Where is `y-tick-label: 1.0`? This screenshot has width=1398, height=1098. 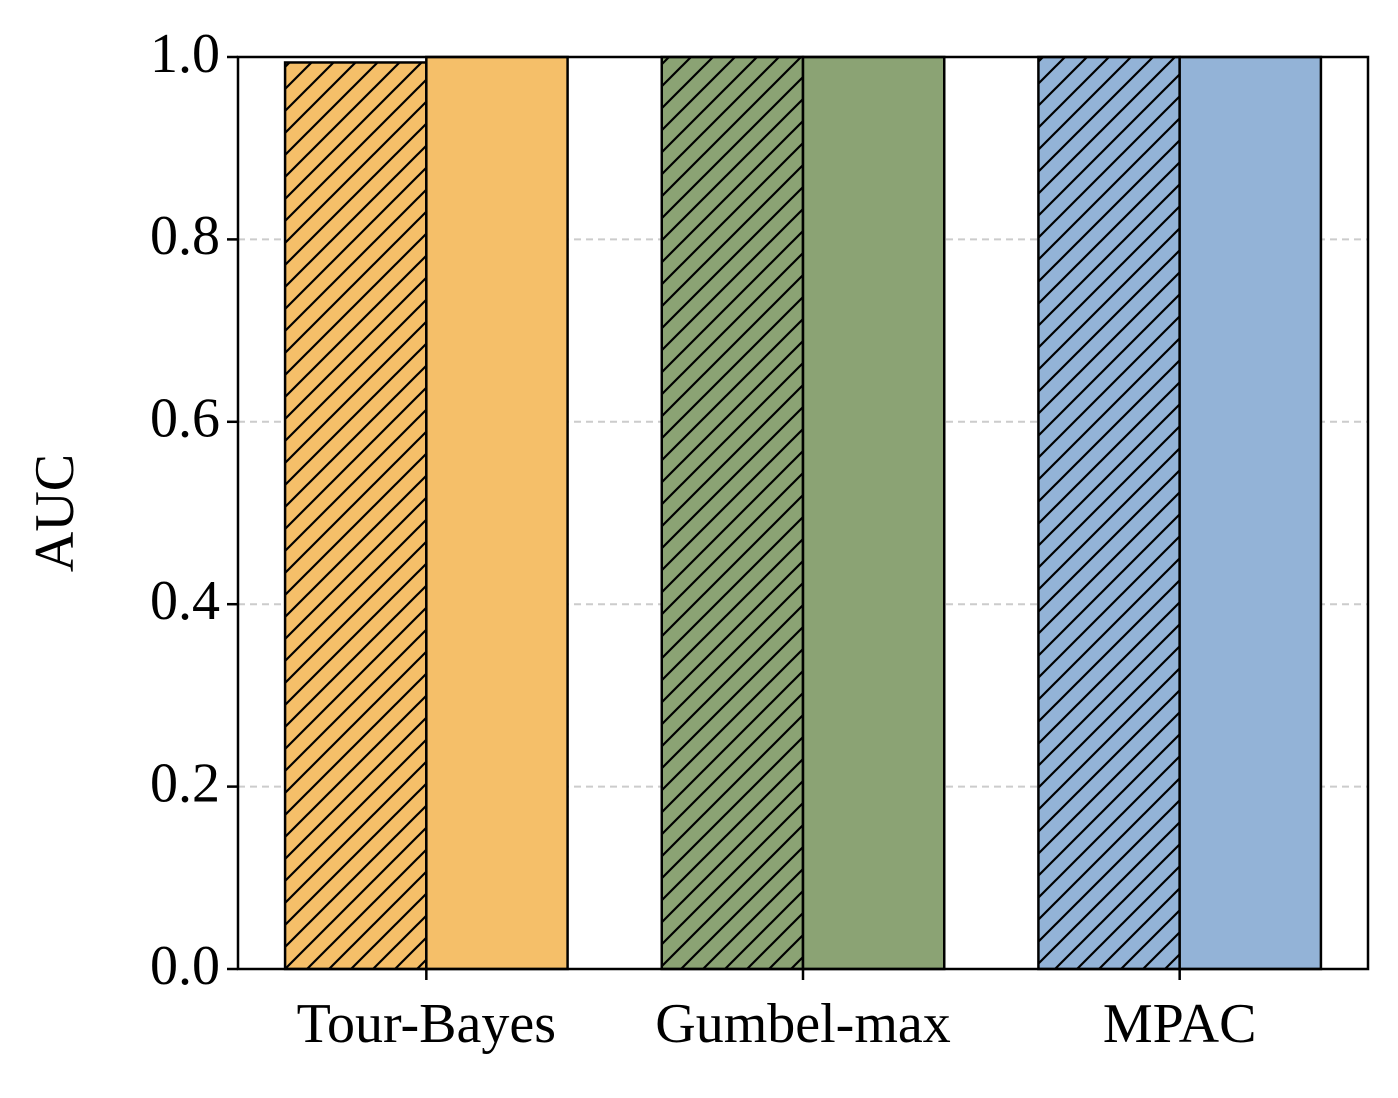
y-tick-label: 1.0 is located at coordinates (185, 54).